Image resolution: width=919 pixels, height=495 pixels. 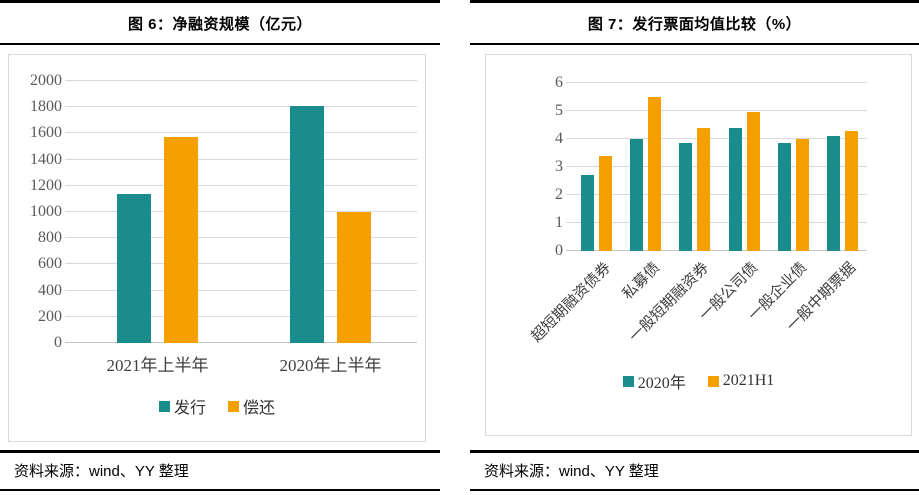 I want to click on y-tick-label: 5, so click(x=559, y=110).